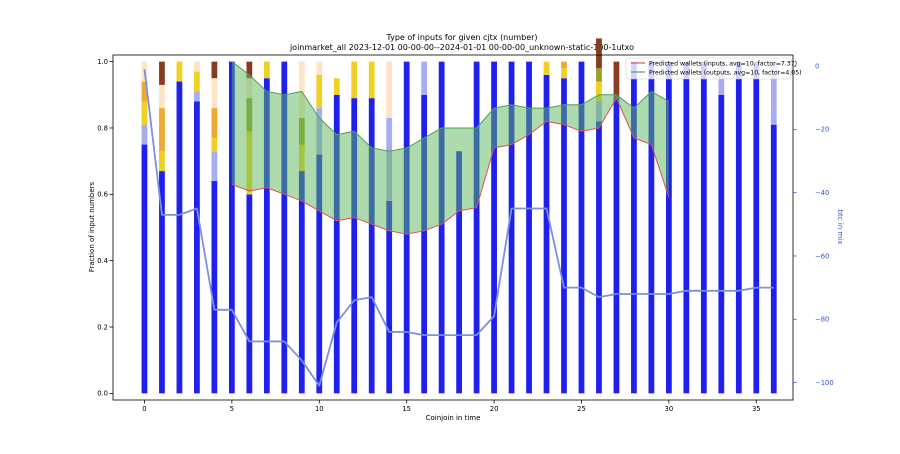  What do you see at coordinates (822, 130) in the screenshot?
I see `y2-tick-label: −20` at bounding box center [822, 130].